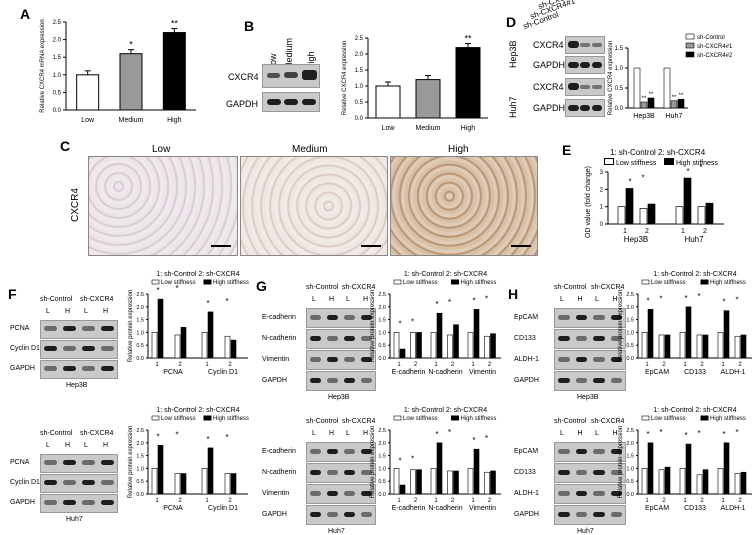 Image resolution: width=756 pixels, height=535 pixels. I want to click on blot-row-gapdh: GAPDH, so click(242, 104).